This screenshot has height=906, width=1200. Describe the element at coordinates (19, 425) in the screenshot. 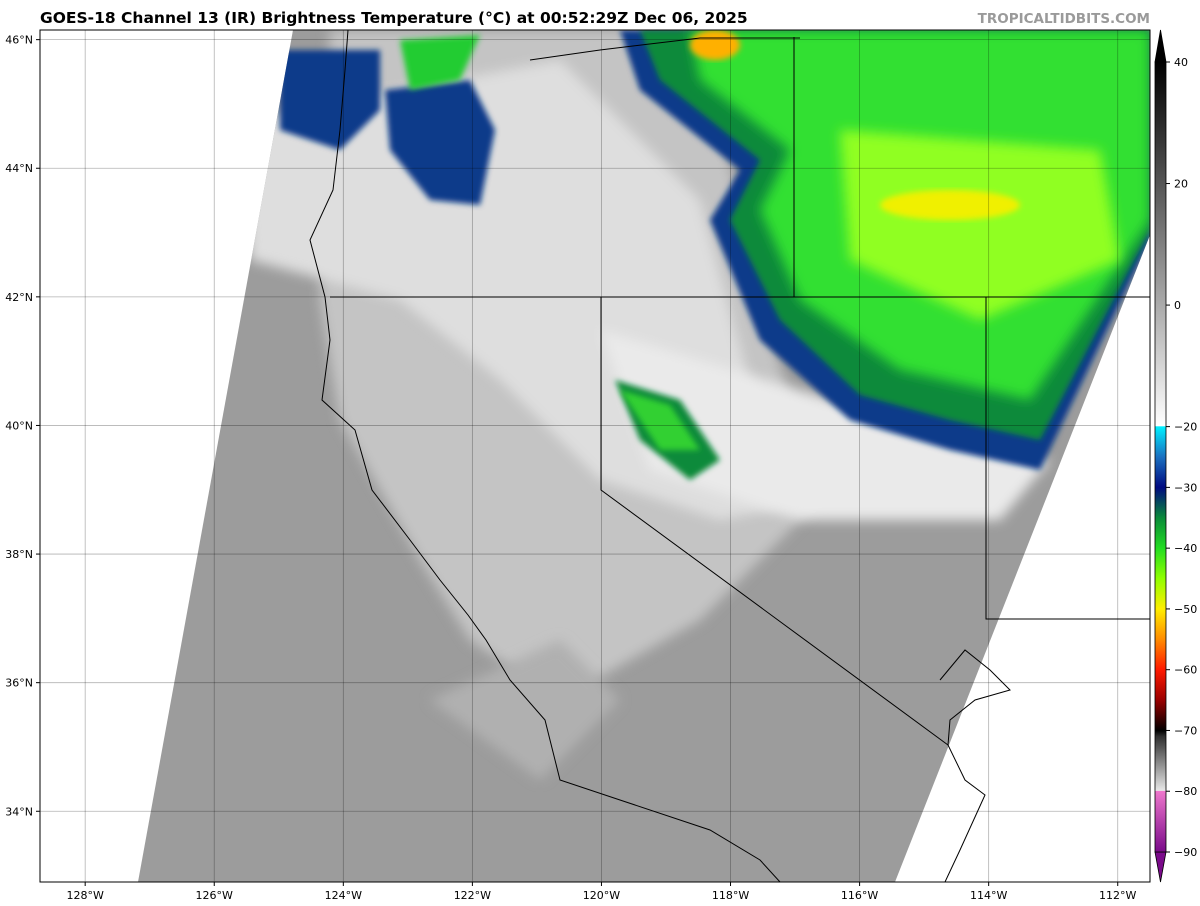

I see `lat-tick-label: 40°N` at that location.